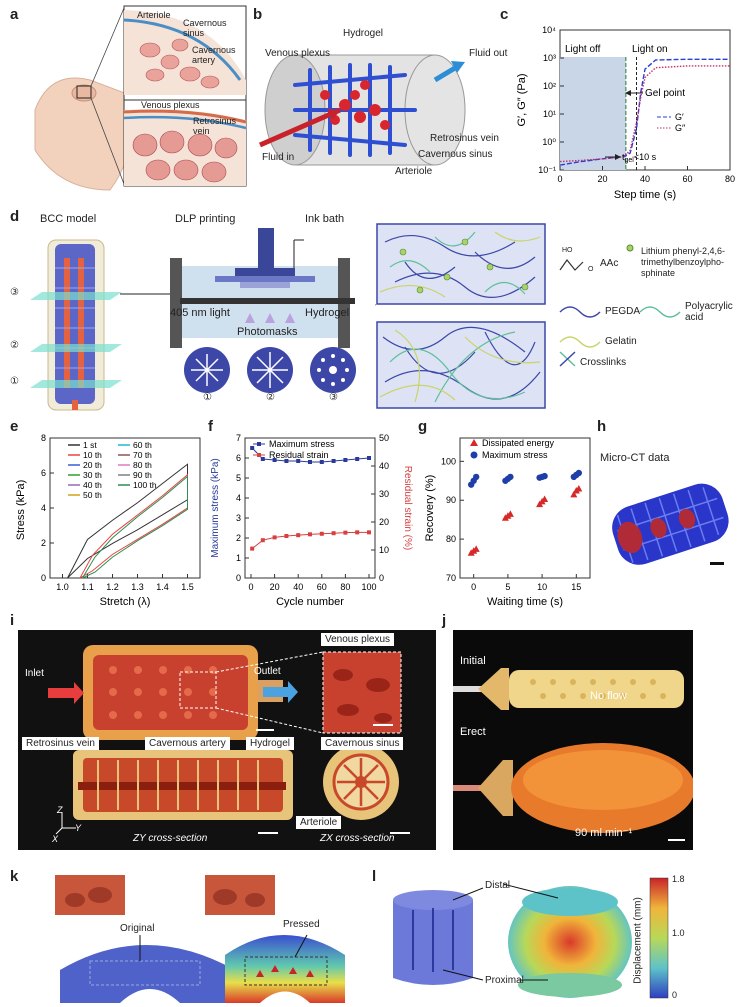  What do you see at coordinates (250, 587) in the screenshot?
I see `f-xtick-label: 0` at bounding box center [250, 587].